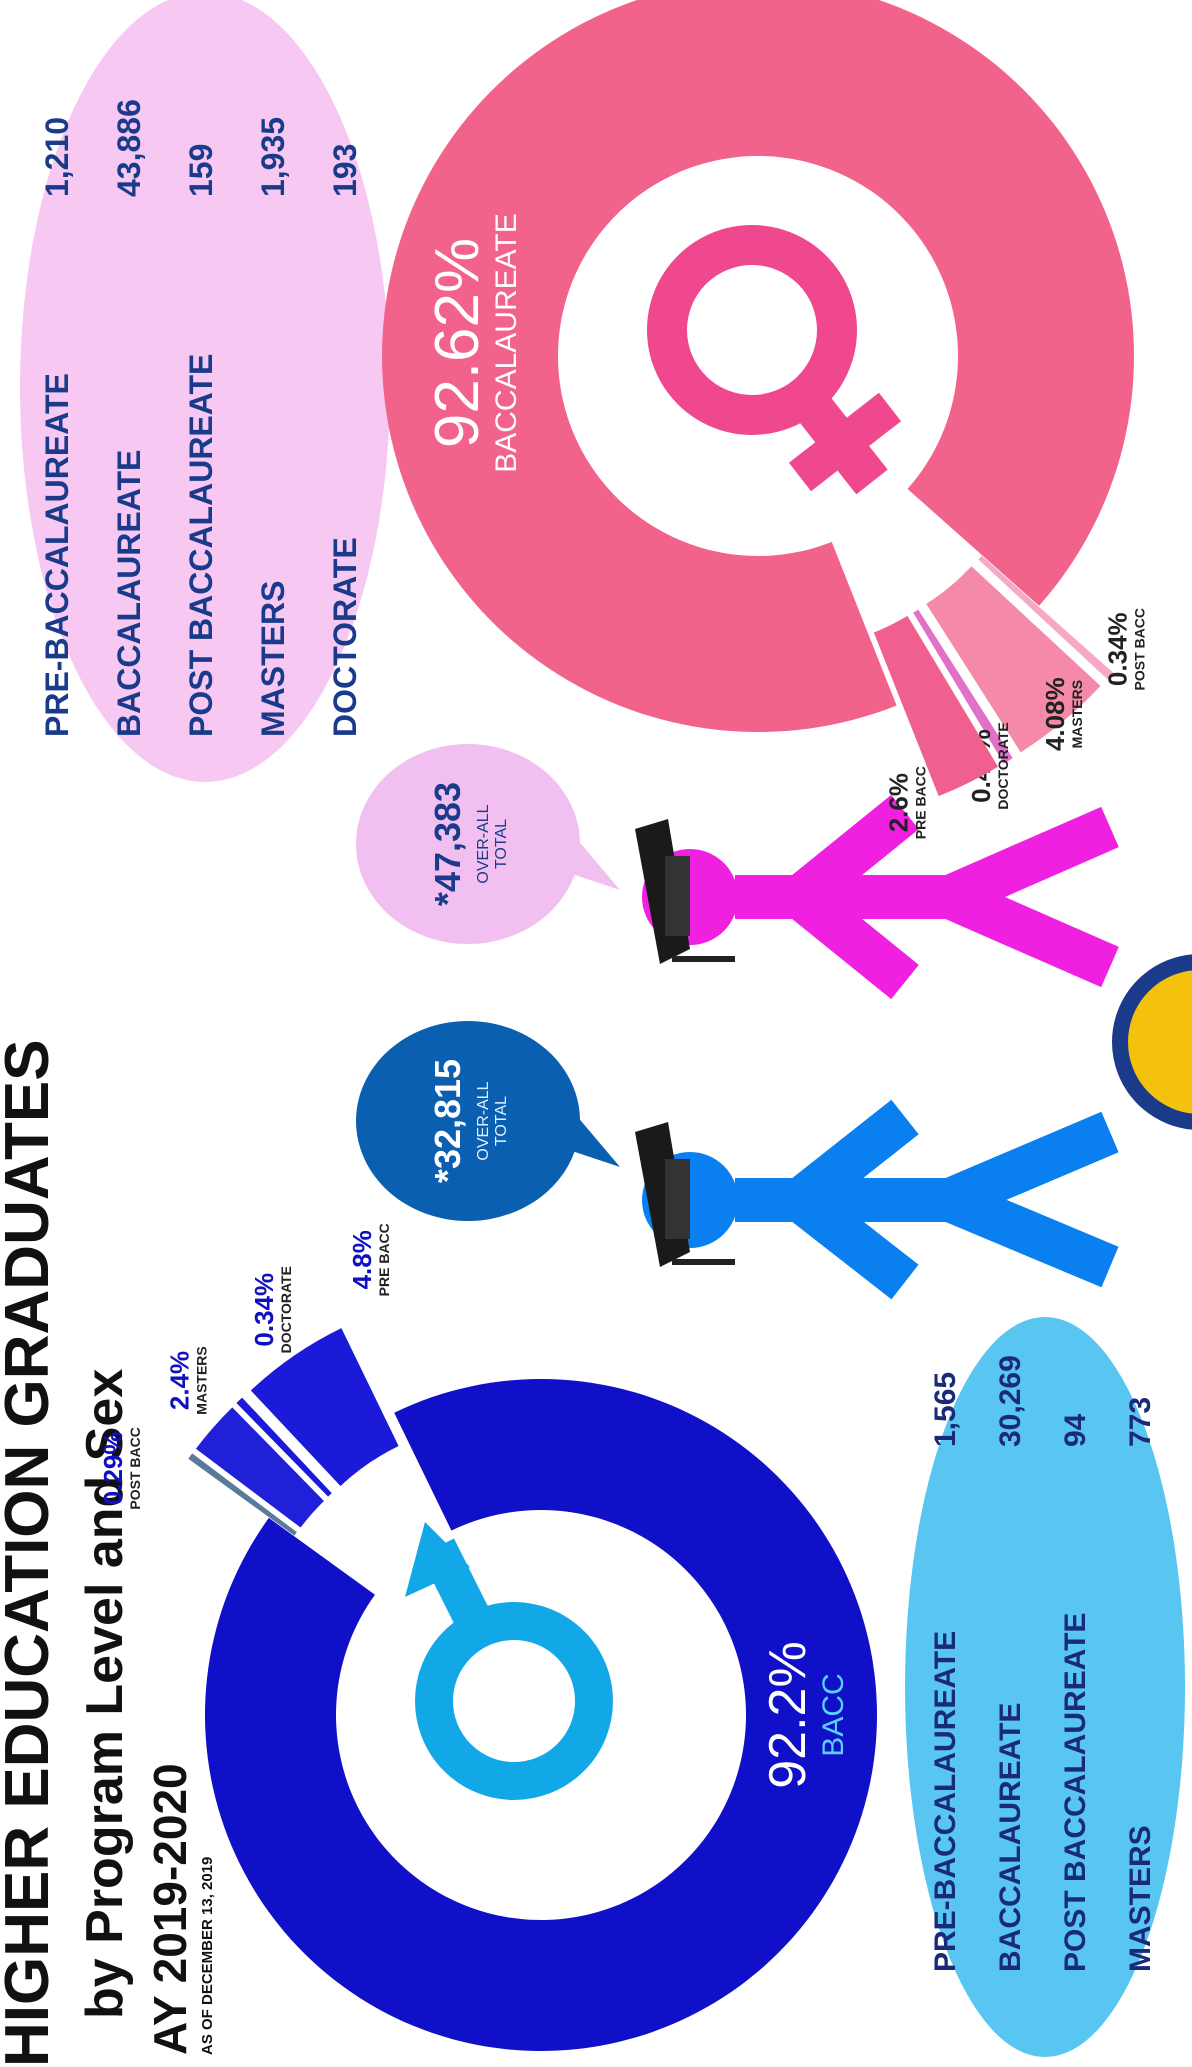 This screenshot has width=1192, height=2067. I want to click on title: HIGHER EDUCATION GRADUATES, so click(31, 1553).